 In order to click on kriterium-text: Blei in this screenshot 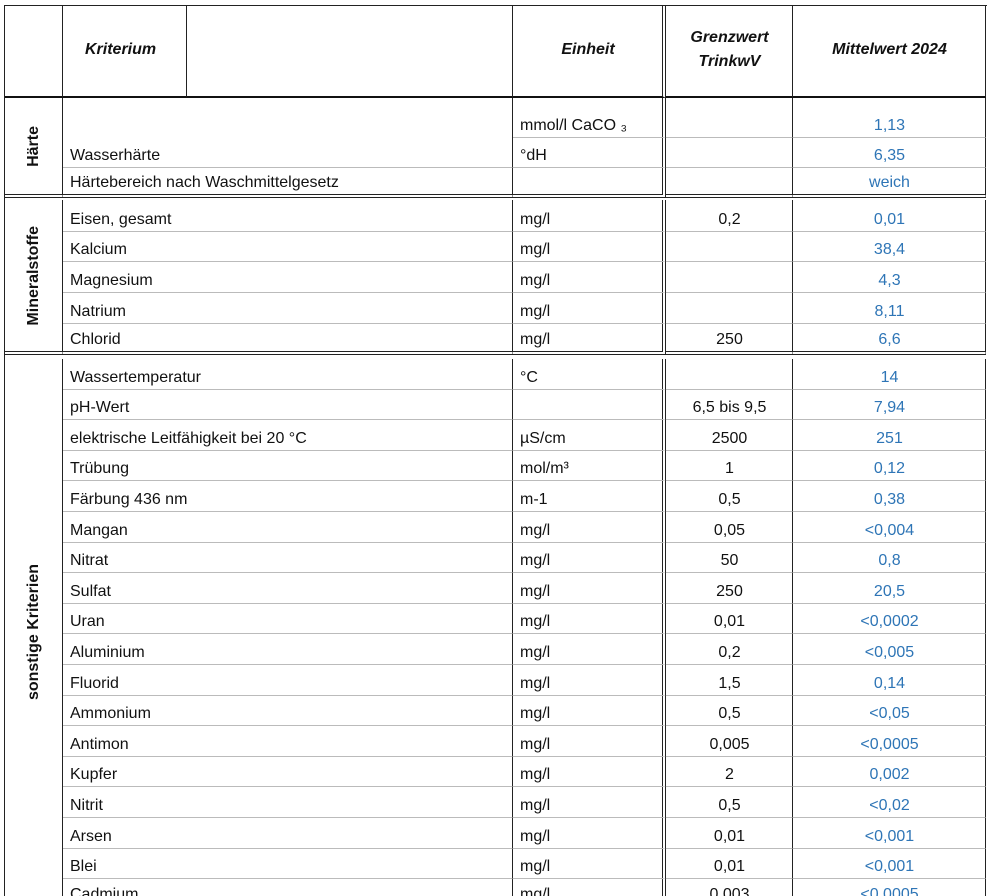, I will do `click(83, 867)`.